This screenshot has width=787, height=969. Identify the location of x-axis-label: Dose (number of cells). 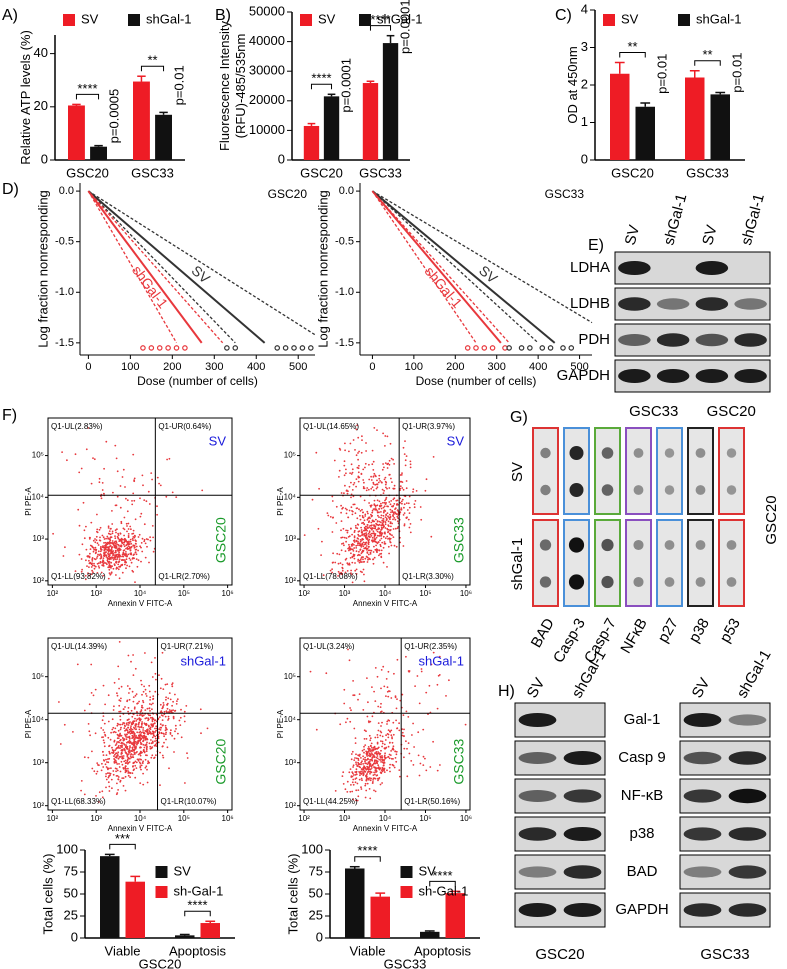
(197, 381).